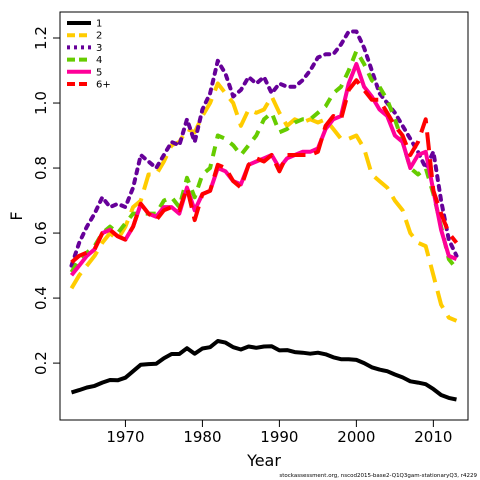 The width and height of the screenshot is (480, 480). I want to click on y-tick-label: 1.2, so click(41, 38).